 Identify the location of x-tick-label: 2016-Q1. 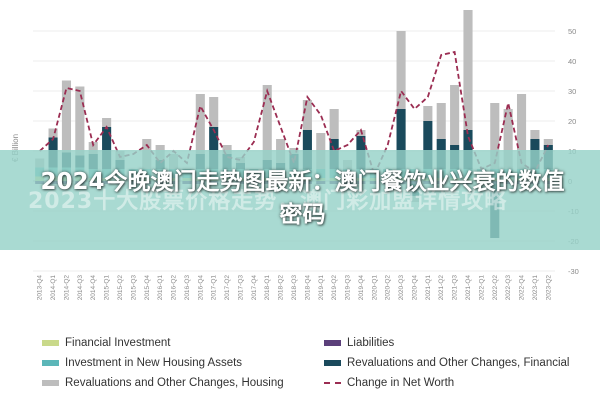
(160, 288).